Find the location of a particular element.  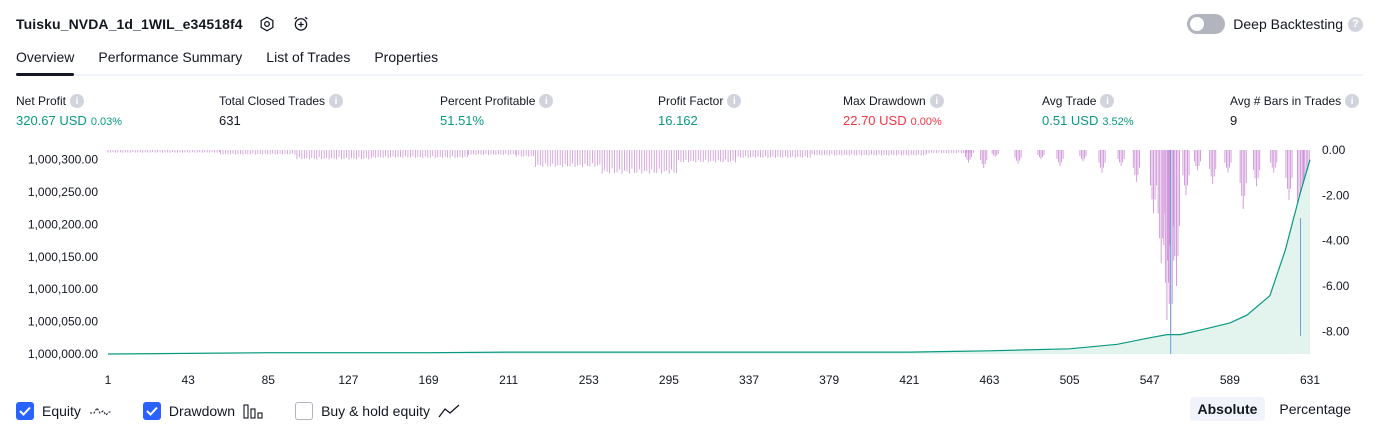

left-axis-tick-label: 1,000,100.00 is located at coordinates (63, 289).